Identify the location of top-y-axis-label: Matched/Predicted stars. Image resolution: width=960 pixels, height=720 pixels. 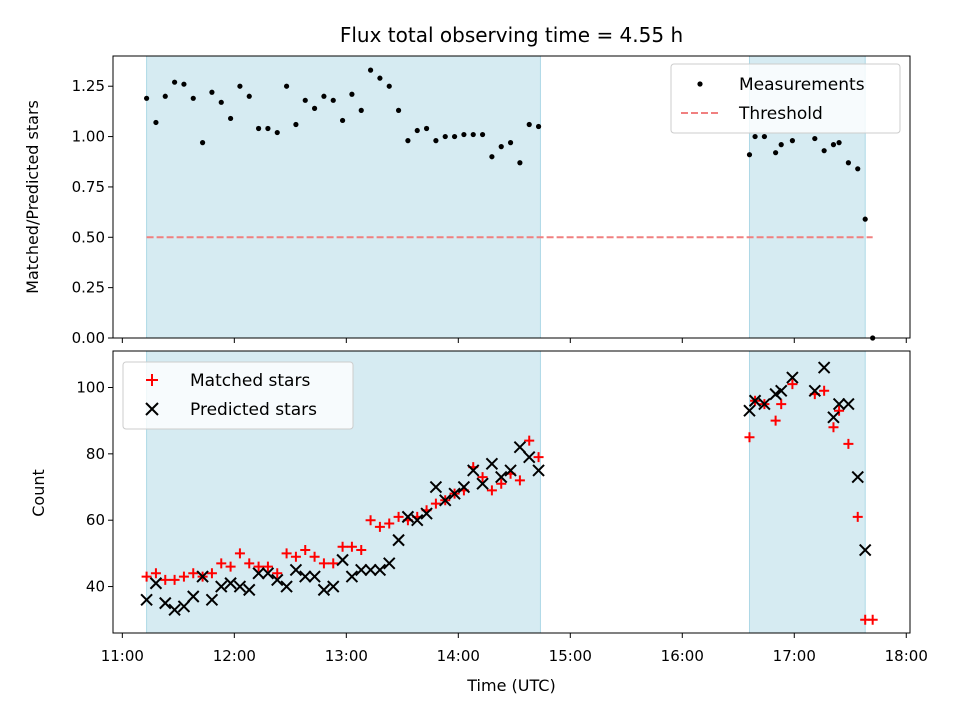
(32, 197).